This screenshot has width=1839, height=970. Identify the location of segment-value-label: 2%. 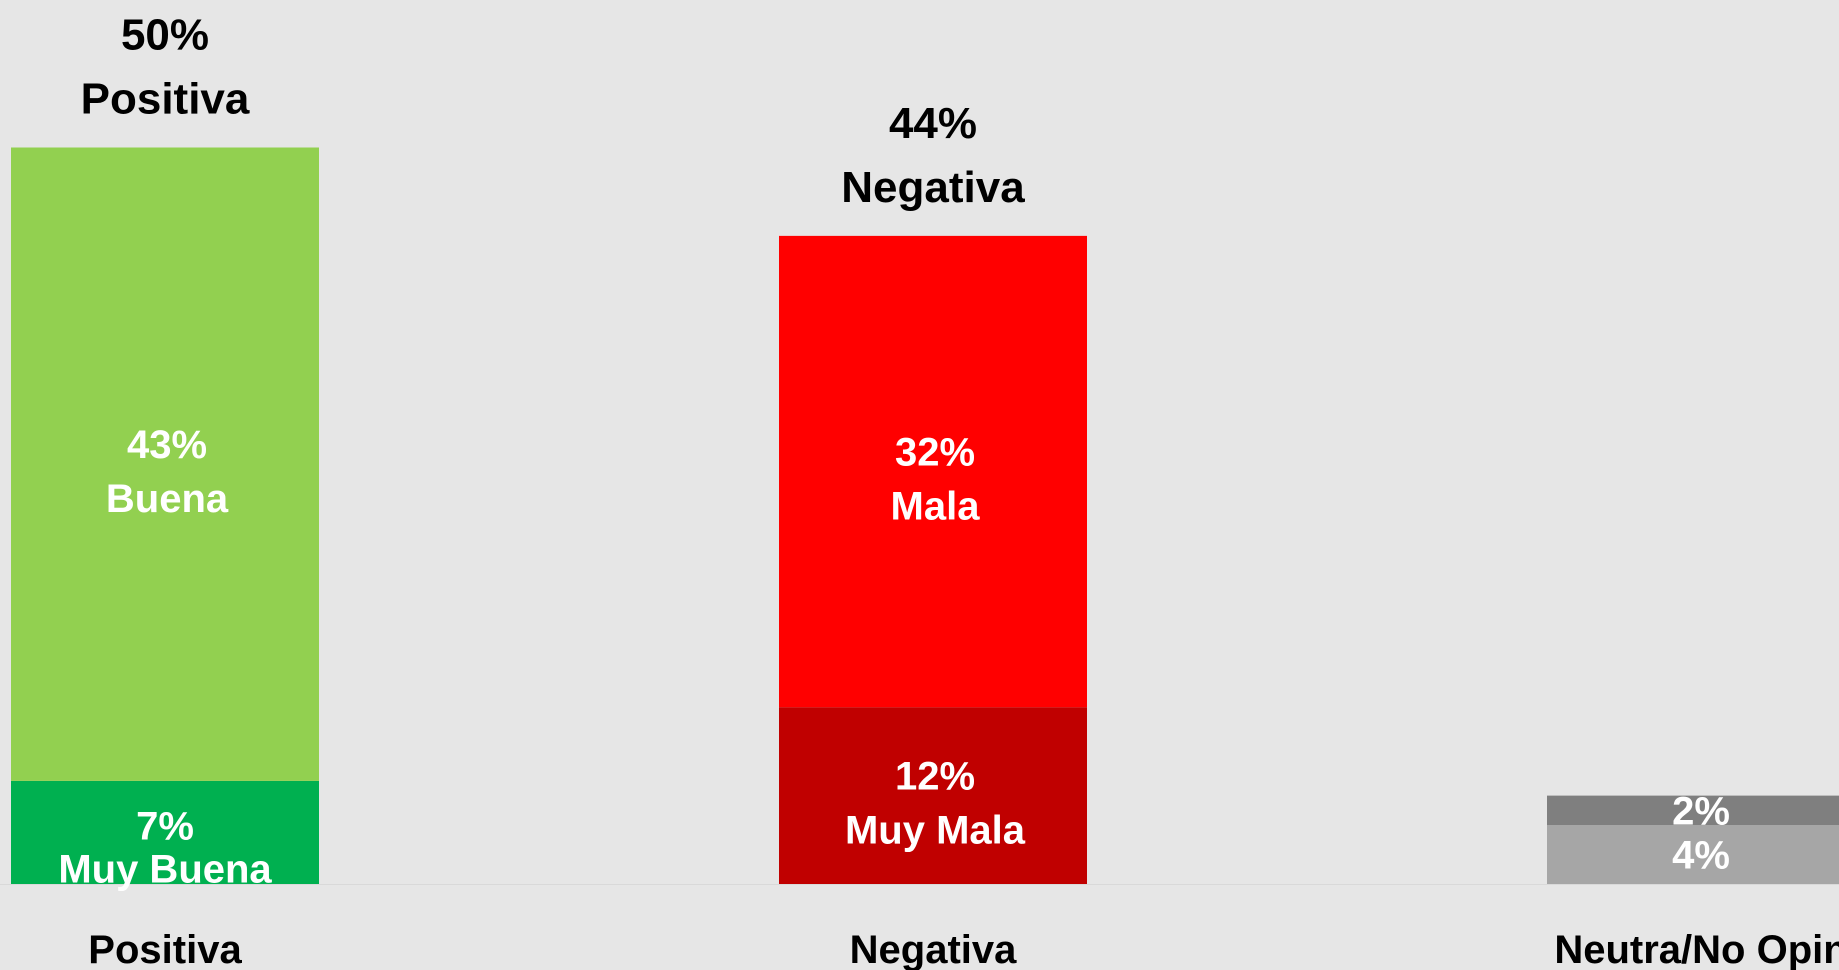
(1701, 811).